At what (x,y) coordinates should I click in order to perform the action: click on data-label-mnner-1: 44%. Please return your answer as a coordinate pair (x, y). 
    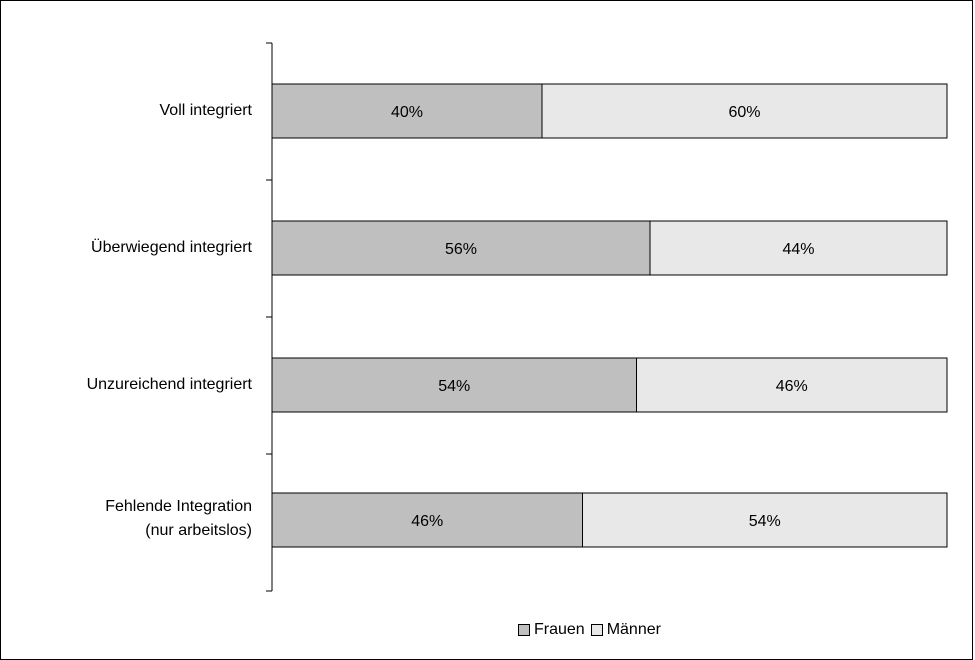
    Looking at the image, I should click on (798, 249).